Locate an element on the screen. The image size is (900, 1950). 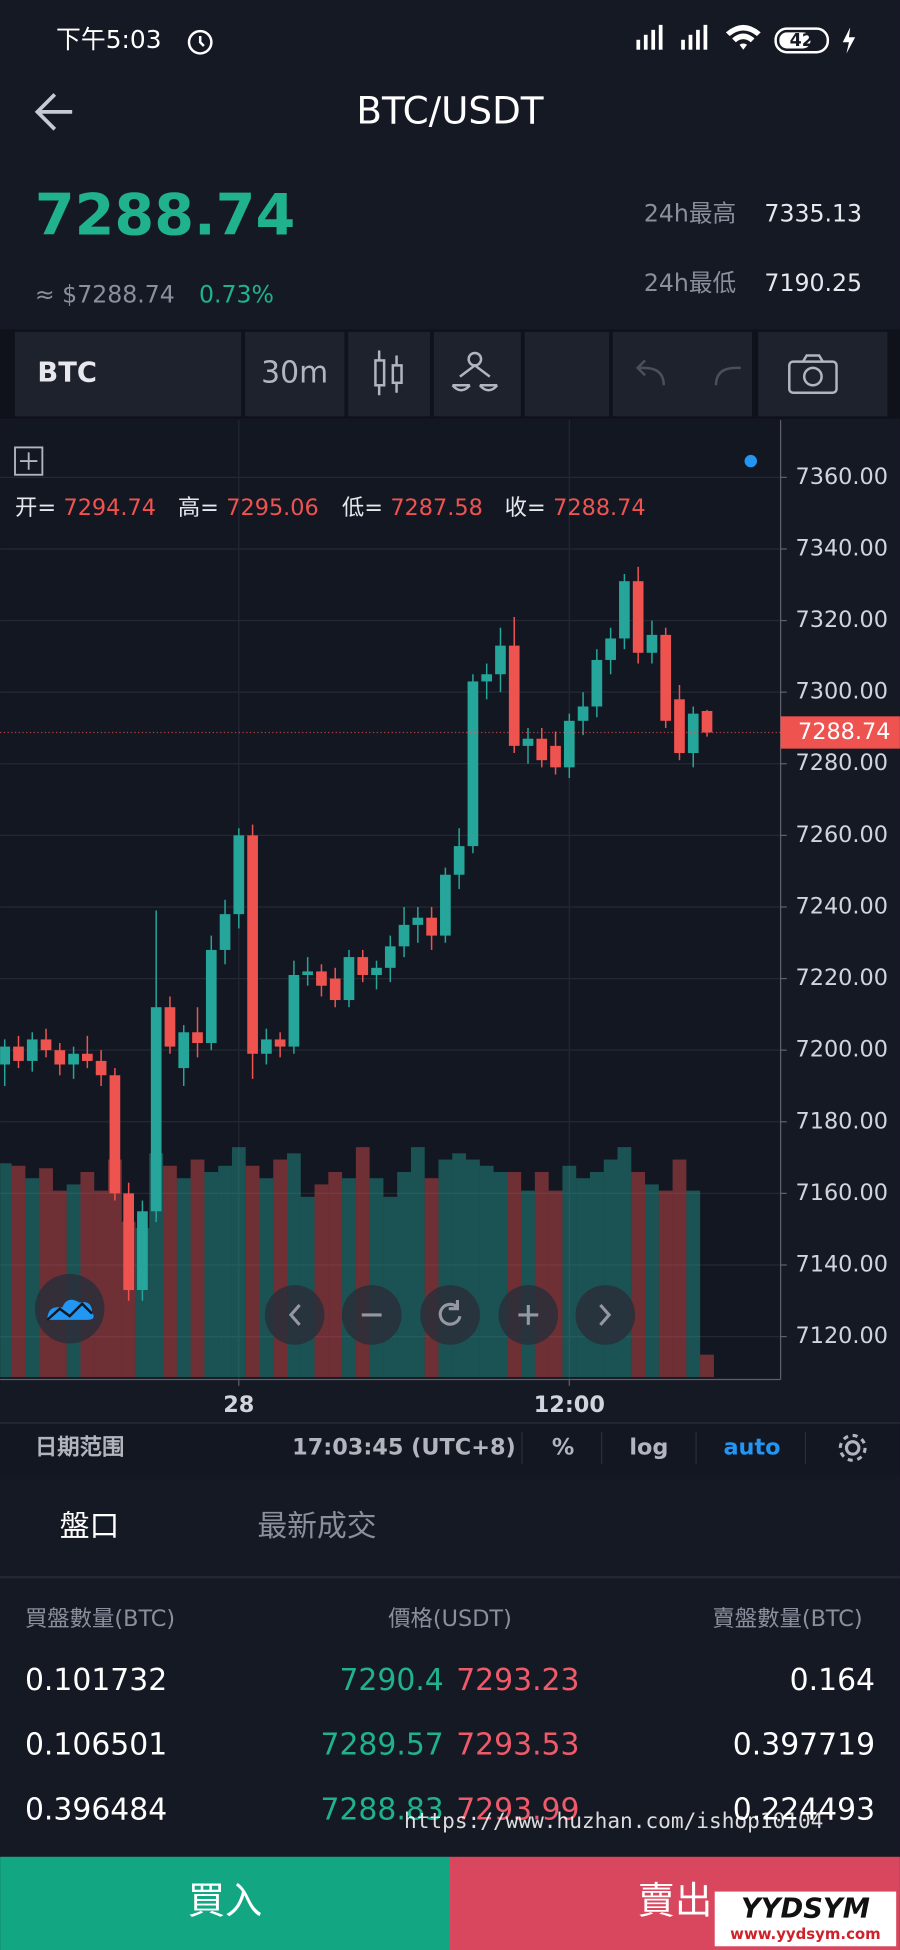
order-cell: 7293.99 is located at coordinates (517, 1809).